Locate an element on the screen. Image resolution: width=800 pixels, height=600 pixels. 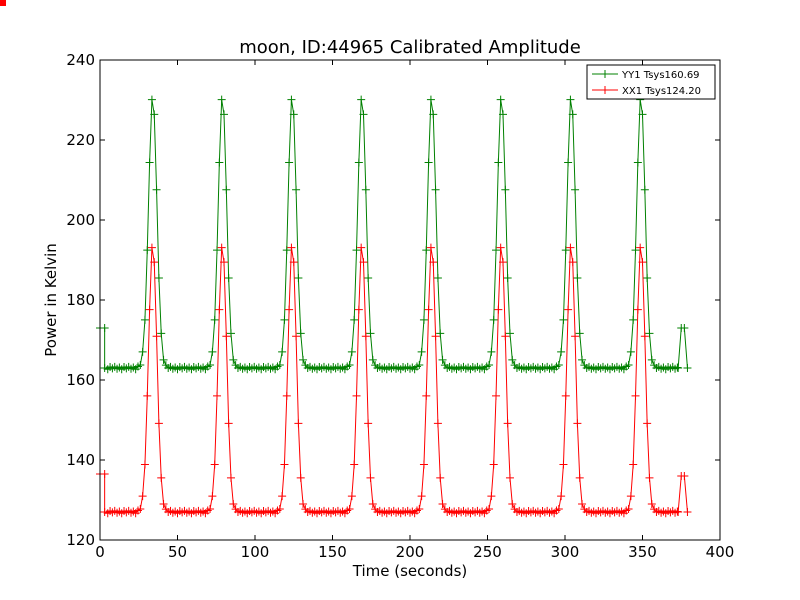
x-tick-label: 0 is located at coordinates (100, 552).